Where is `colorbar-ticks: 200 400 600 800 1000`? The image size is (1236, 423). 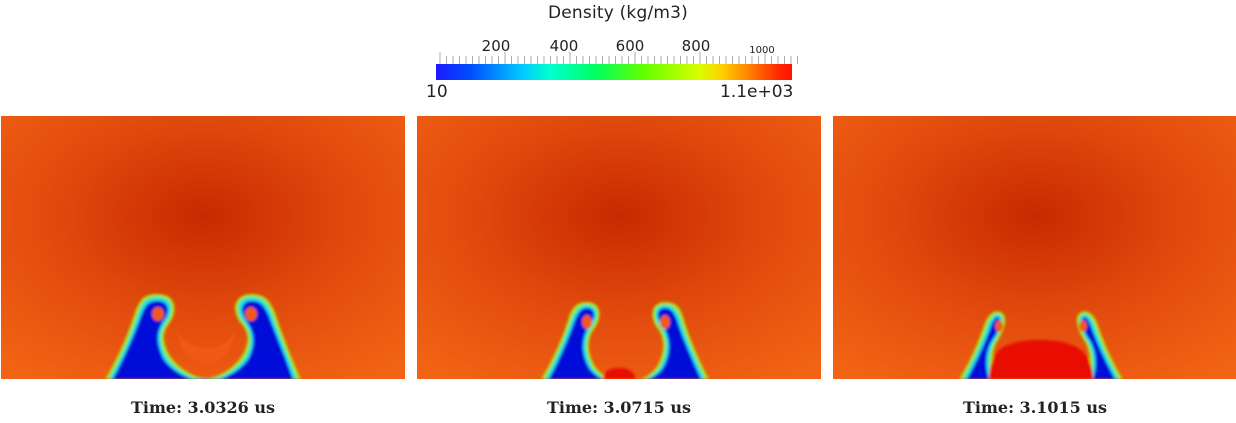
colorbar-ticks: 200 400 600 800 1000 is located at coordinates (618, 50).